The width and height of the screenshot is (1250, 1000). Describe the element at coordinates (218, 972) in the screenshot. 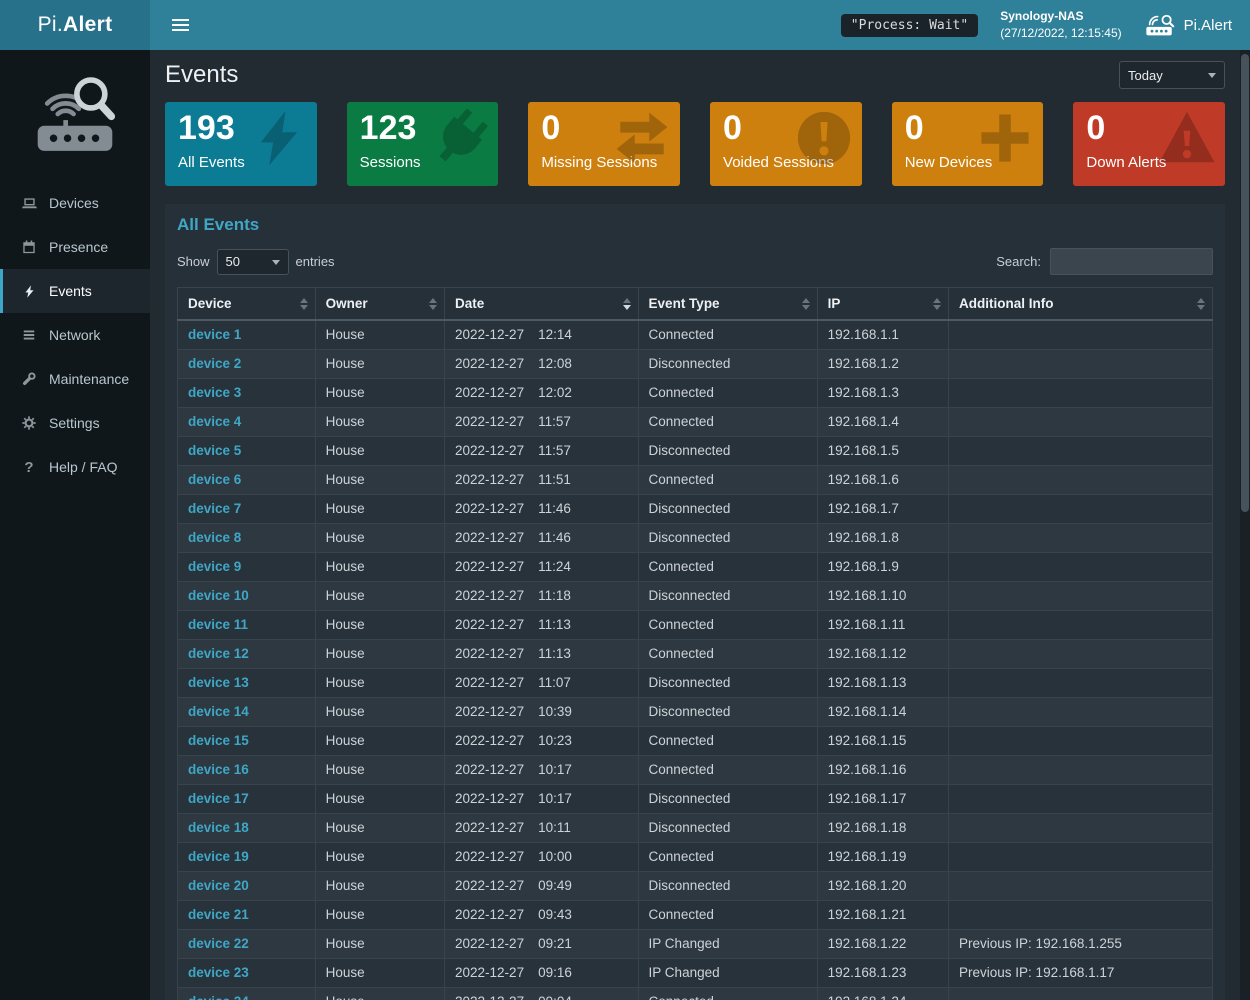

I see `device-link: device 23` at that location.